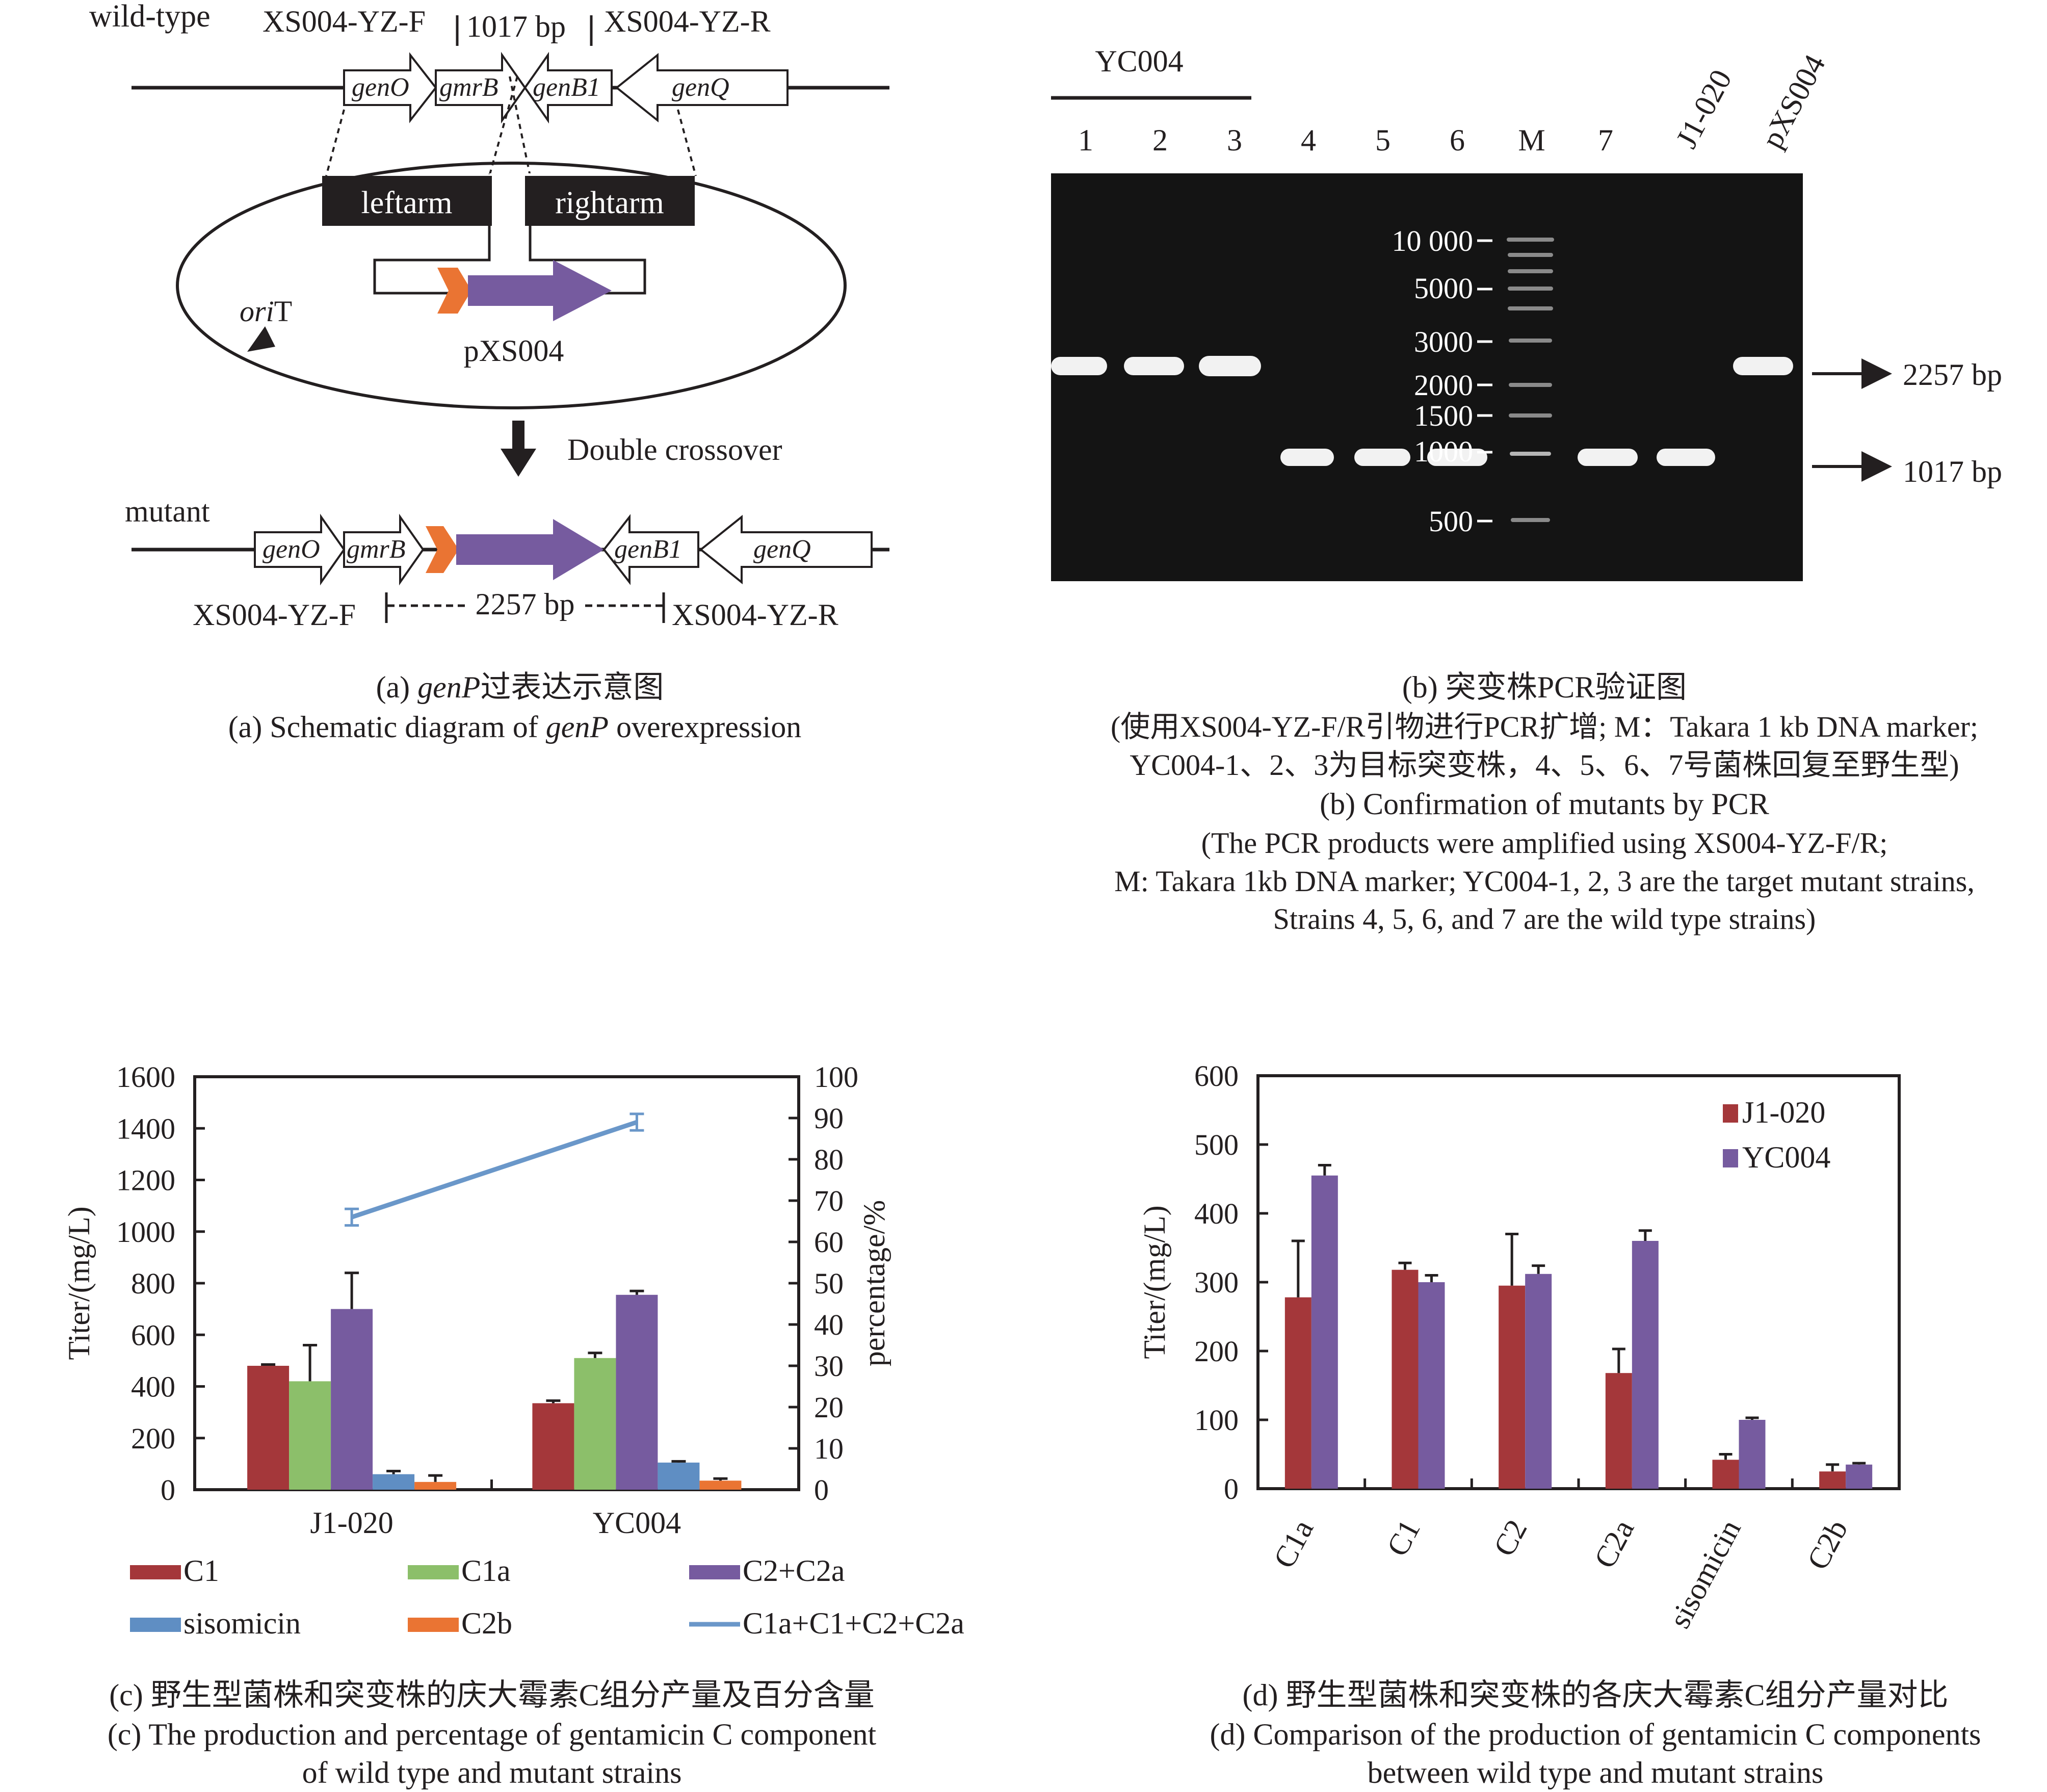  Describe the element at coordinates (1444, 385) in the screenshot. I see `marker-label: 2000` at that location.